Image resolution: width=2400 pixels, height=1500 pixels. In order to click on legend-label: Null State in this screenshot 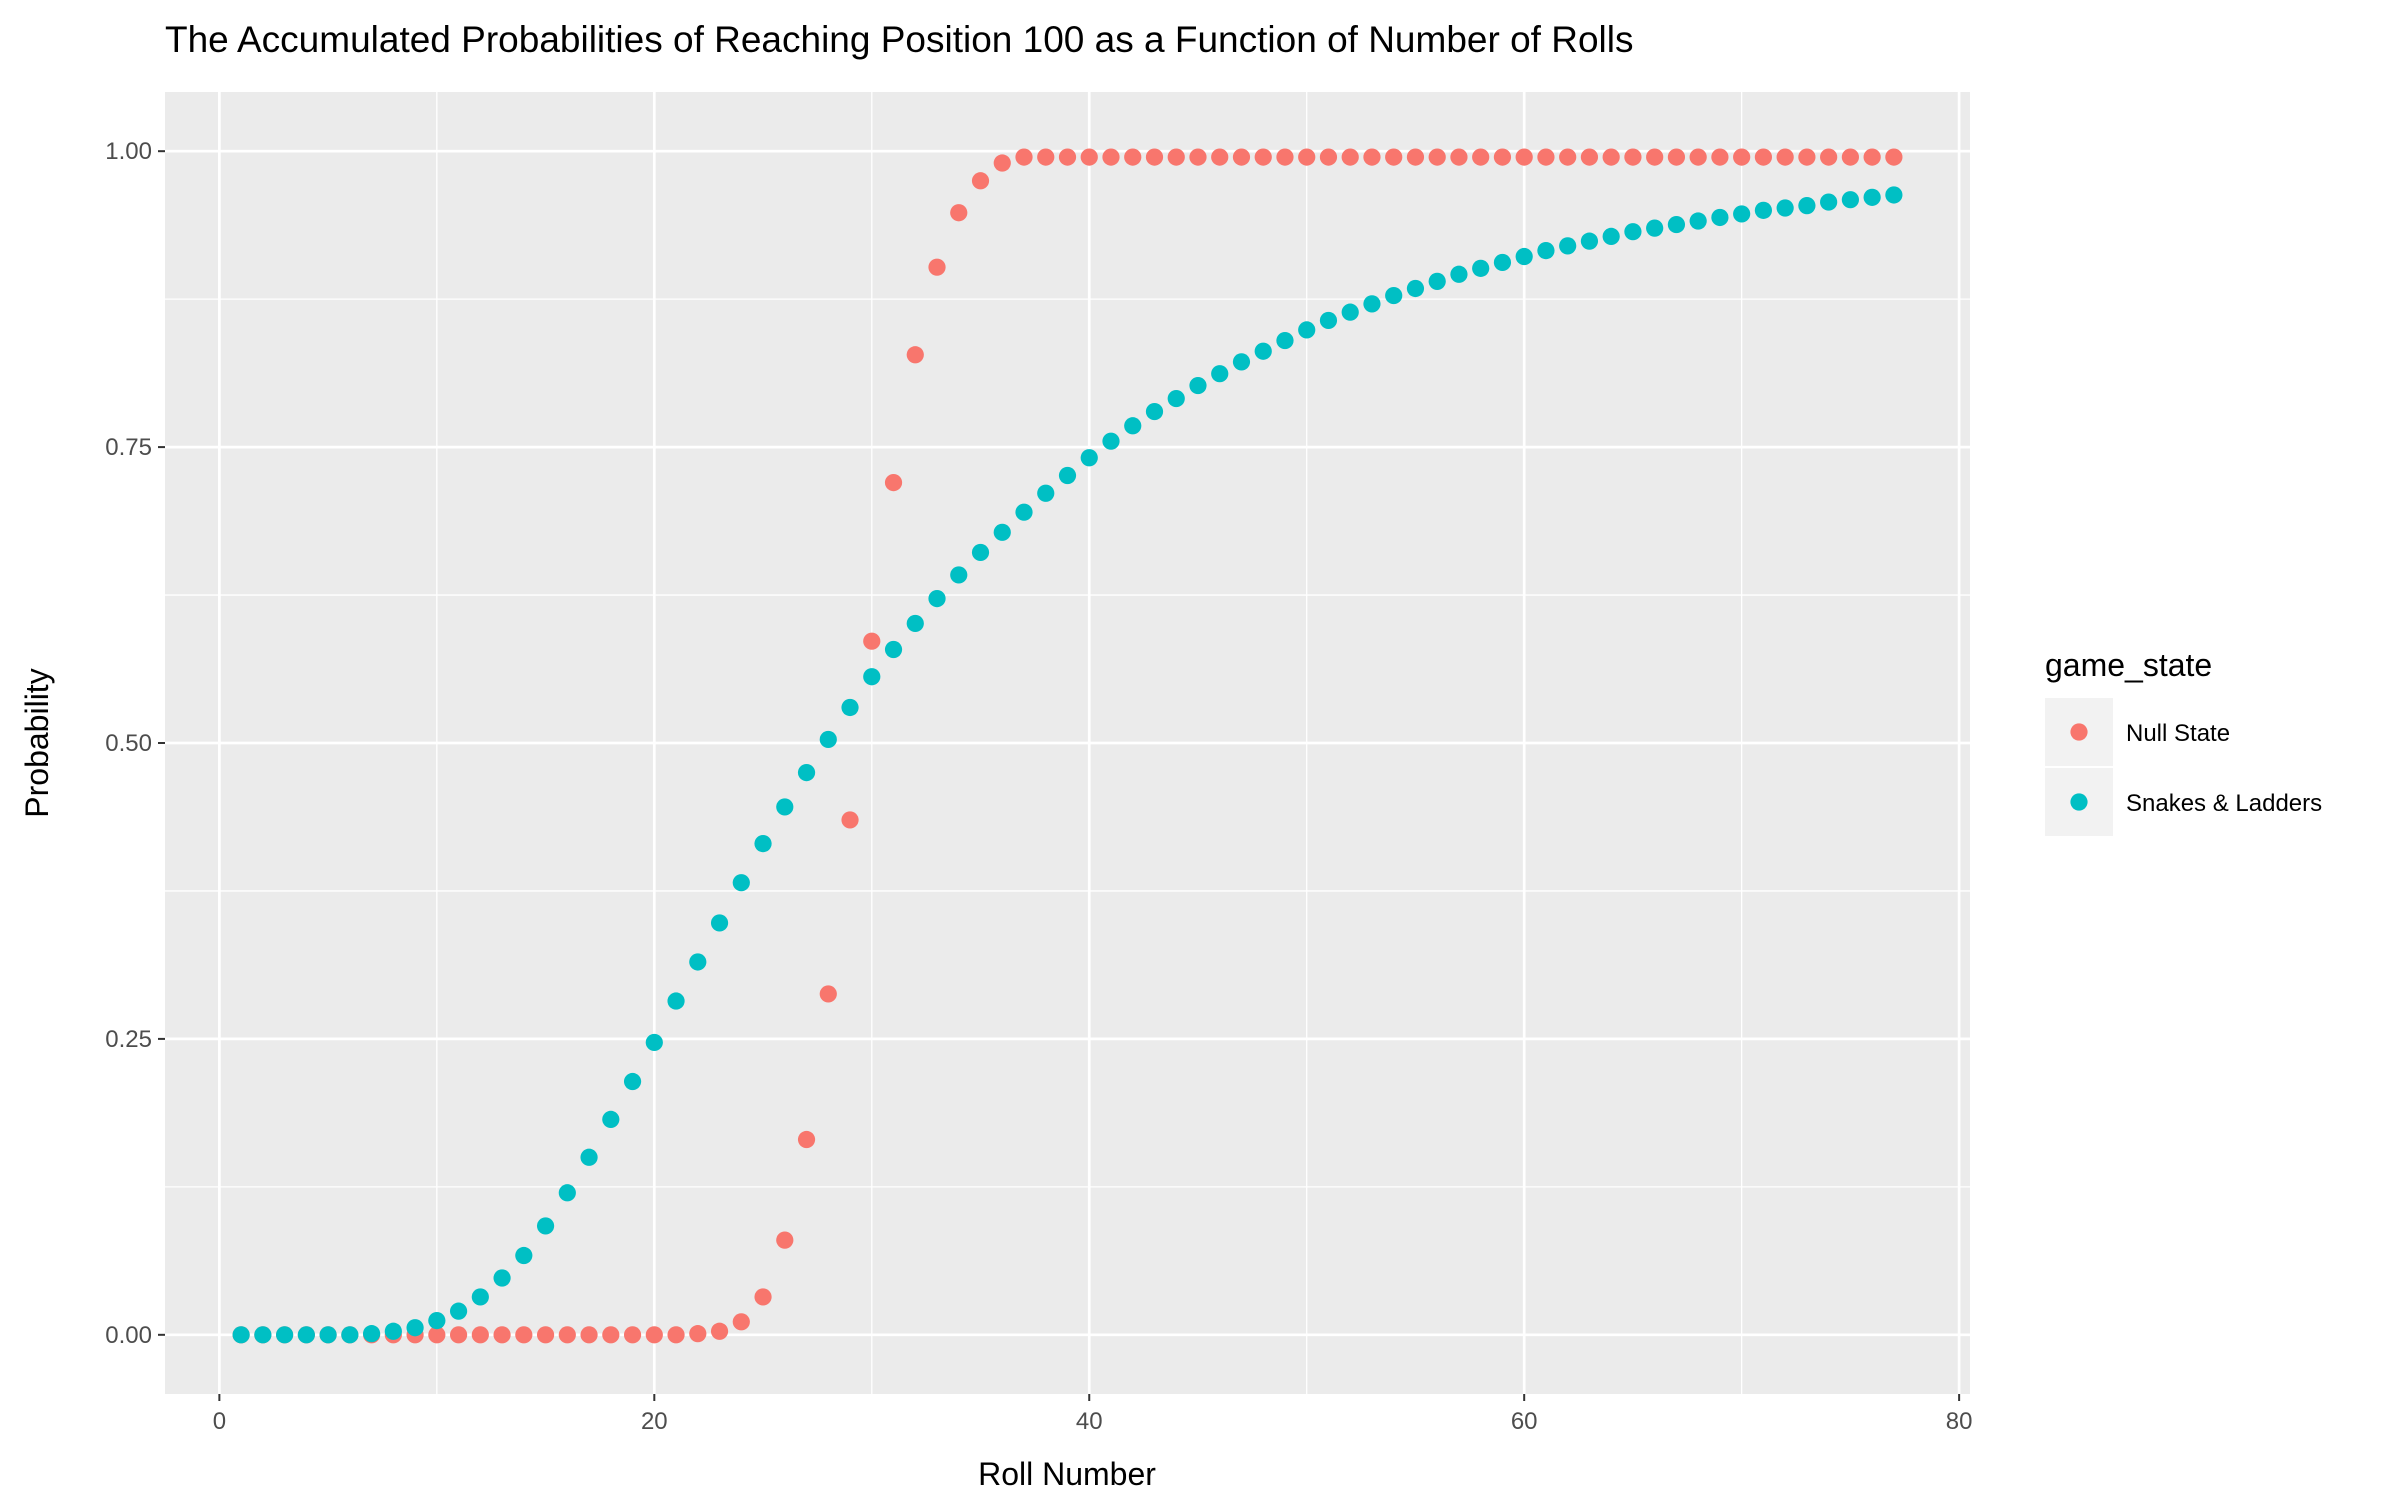, I will do `click(2178, 733)`.